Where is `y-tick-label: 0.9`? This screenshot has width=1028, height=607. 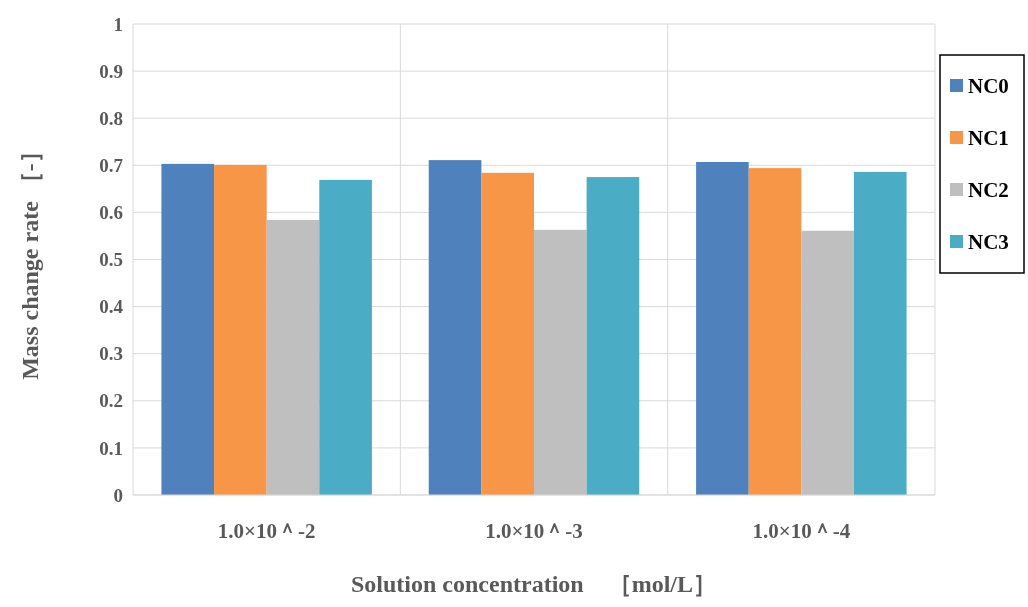
y-tick-label: 0.9 is located at coordinates (111, 71).